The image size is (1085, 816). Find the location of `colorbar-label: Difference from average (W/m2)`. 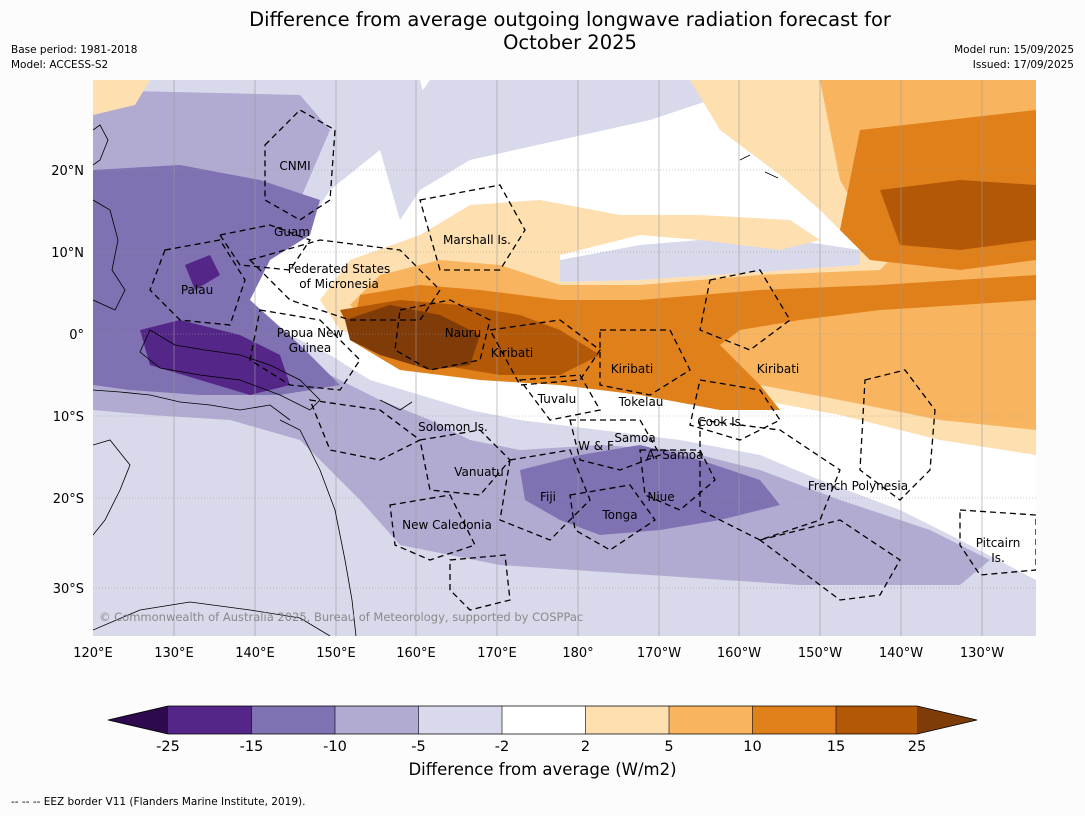

colorbar-label: Difference from average (W/m2) is located at coordinates (542, 769).